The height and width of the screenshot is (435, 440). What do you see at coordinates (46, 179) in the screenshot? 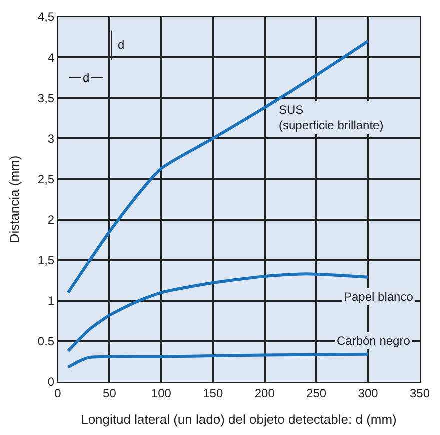
I see `y-tick-label: 2,5` at bounding box center [46, 179].